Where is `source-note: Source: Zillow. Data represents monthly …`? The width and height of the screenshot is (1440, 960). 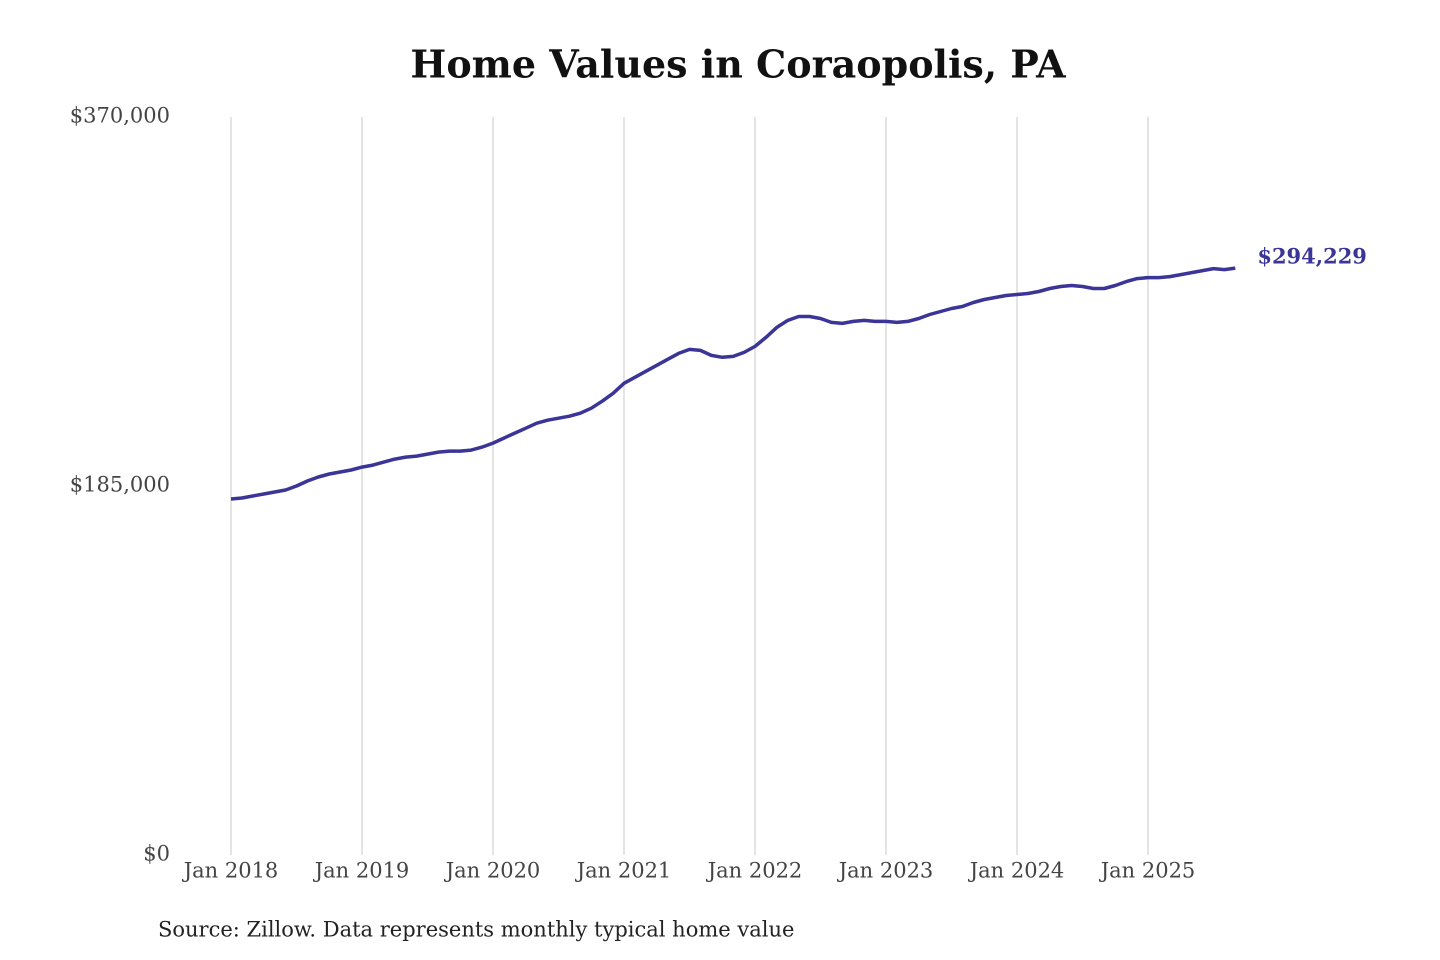 source-note: Source: Zillow. Data represents monthly … is located at coordinates (476, 930).